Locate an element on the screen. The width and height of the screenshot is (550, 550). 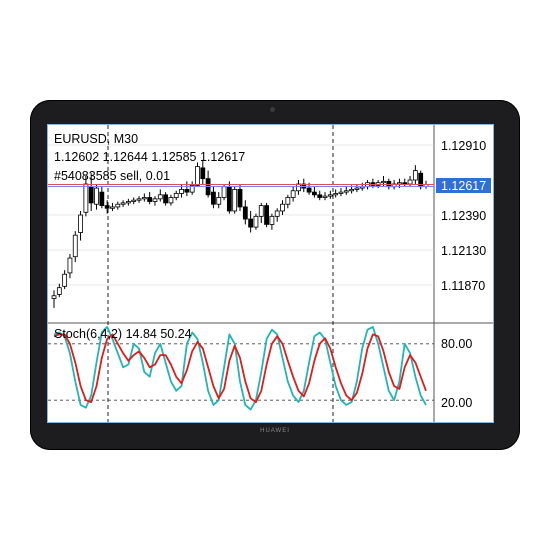
current-price-badge is located at coordinates (463, 185).